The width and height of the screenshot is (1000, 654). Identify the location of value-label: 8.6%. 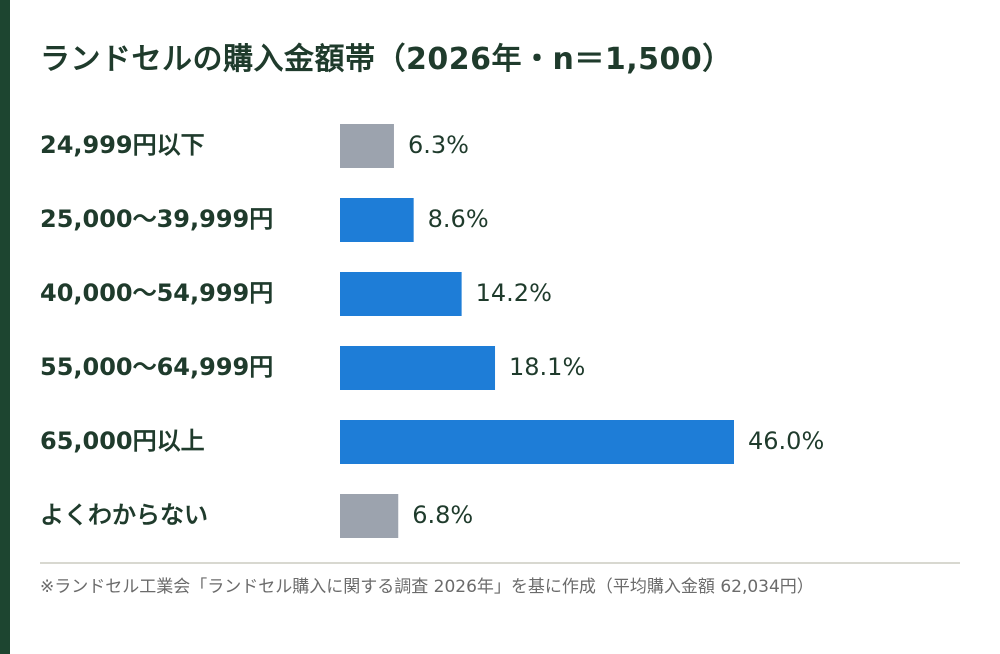
(458, 219).